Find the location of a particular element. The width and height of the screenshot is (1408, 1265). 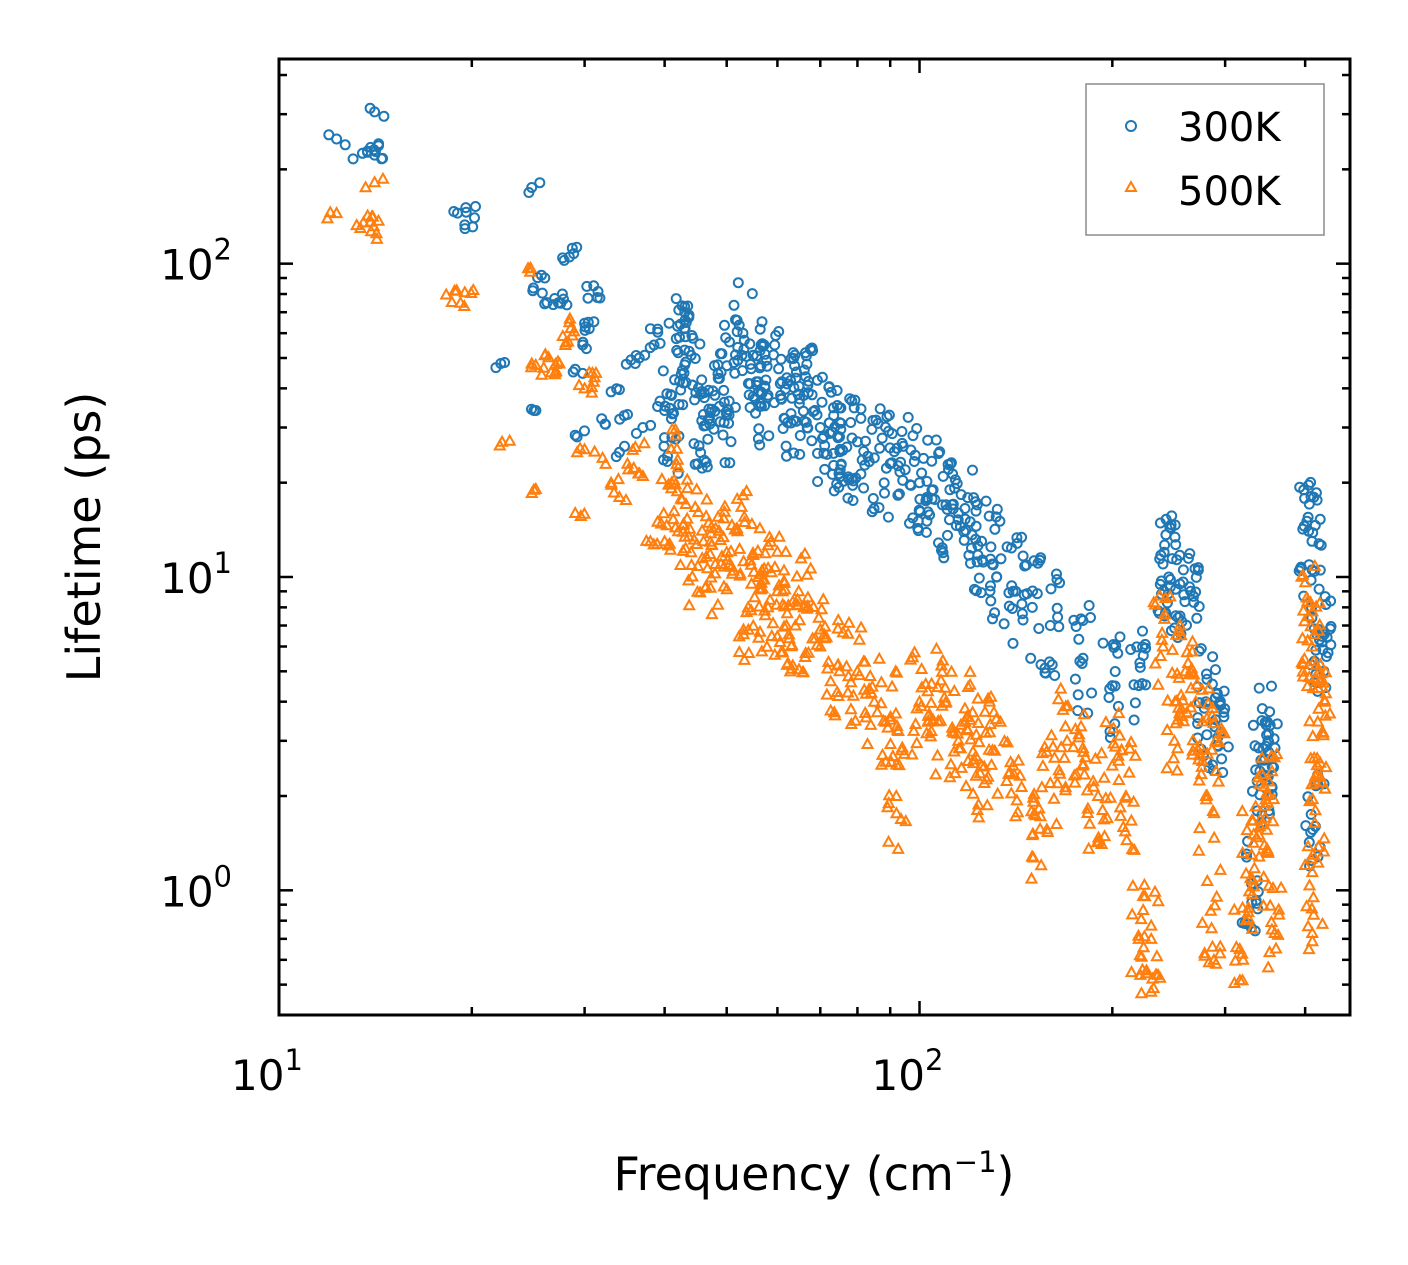

legend-marker-300K is located at coordinates (1131, 126).